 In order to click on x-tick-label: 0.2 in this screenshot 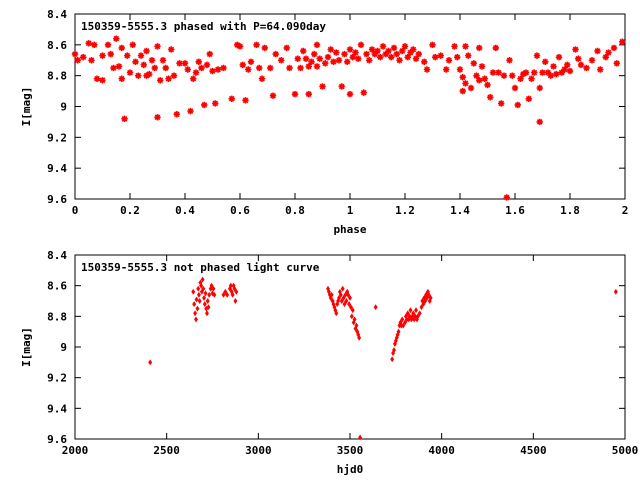, I will do `click(130, 210)`.